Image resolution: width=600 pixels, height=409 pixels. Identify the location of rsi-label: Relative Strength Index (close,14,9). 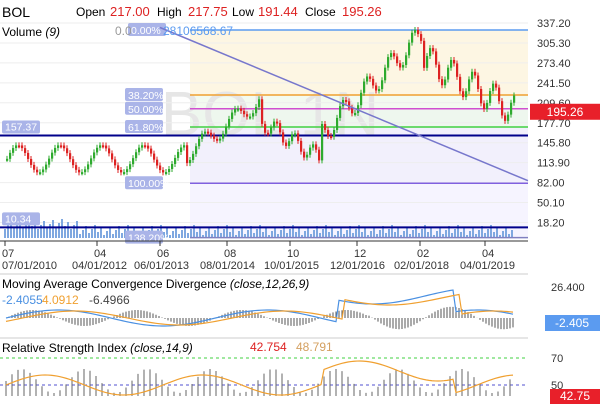
(97, 348).